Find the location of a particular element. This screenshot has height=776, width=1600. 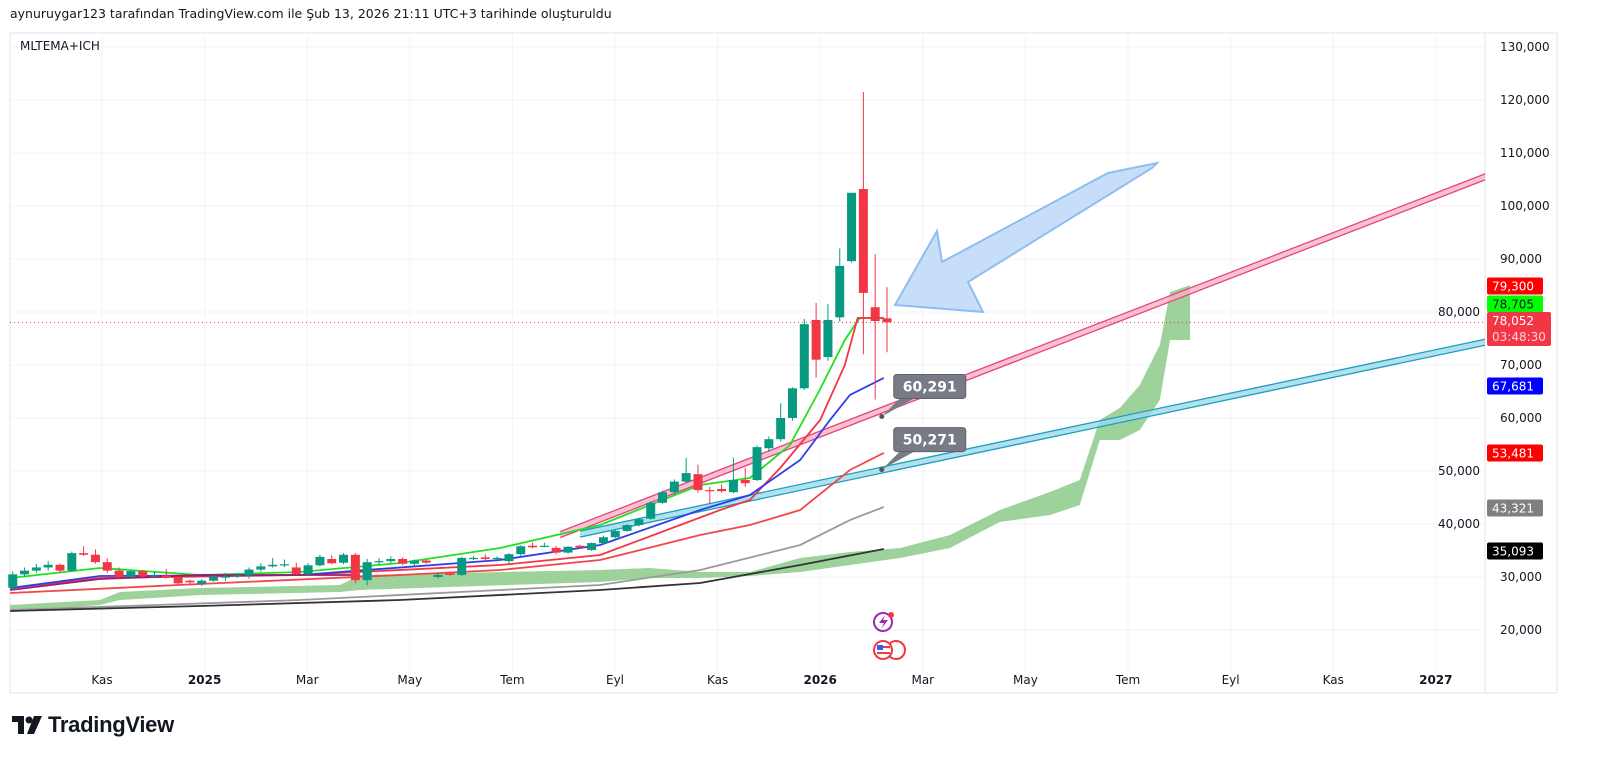

annotation-arrow is located at coordinates (1027, 237).